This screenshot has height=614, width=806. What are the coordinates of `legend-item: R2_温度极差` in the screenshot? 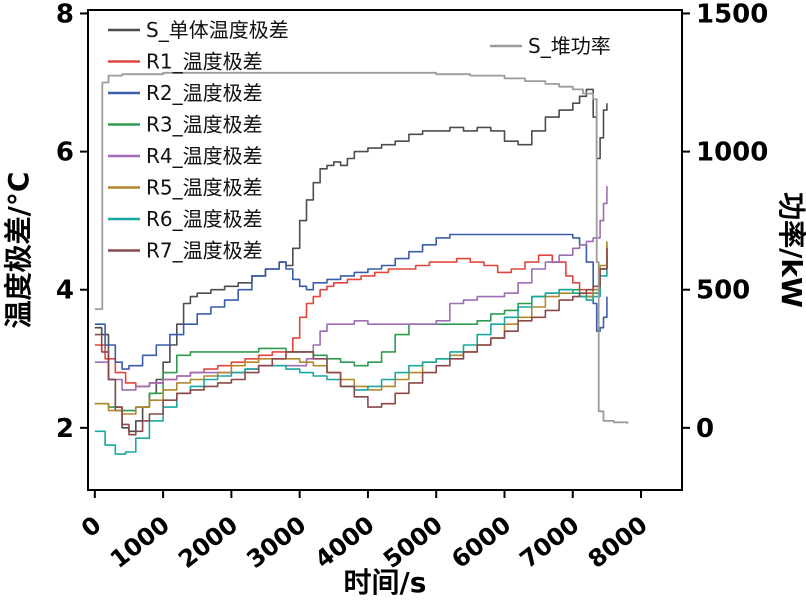 It's located at (185, 93).